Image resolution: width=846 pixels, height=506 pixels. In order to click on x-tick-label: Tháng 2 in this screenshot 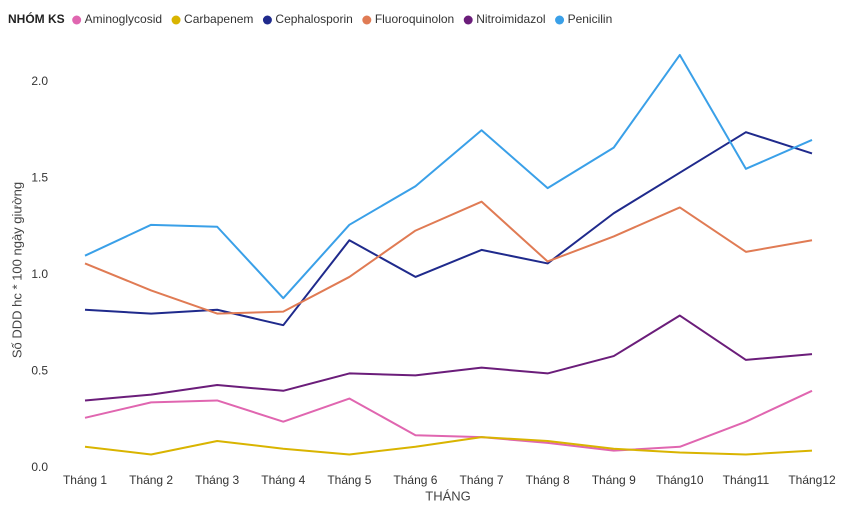, I will do `click(151, 480)`.